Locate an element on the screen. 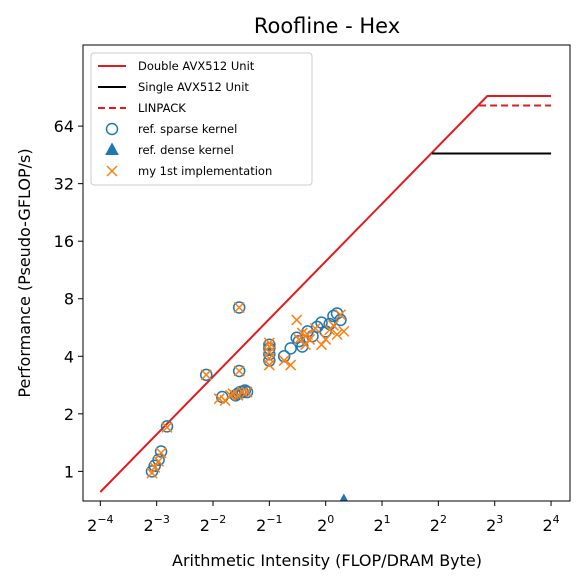 This screenshot has height=585, width=585. x-tick-label: 2−2 is located at coordinates (213, 524).